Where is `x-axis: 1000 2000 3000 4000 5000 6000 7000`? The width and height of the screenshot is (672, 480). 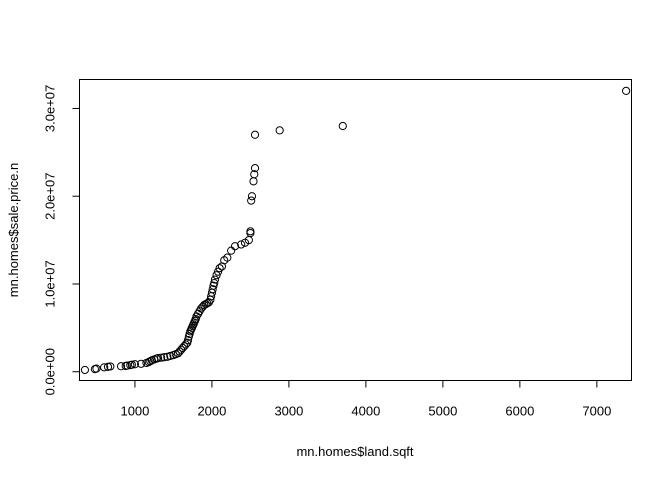
x-axis: 1000 2000 3000 4000 5000 6000 7000 is located at coordinates (365, 399).